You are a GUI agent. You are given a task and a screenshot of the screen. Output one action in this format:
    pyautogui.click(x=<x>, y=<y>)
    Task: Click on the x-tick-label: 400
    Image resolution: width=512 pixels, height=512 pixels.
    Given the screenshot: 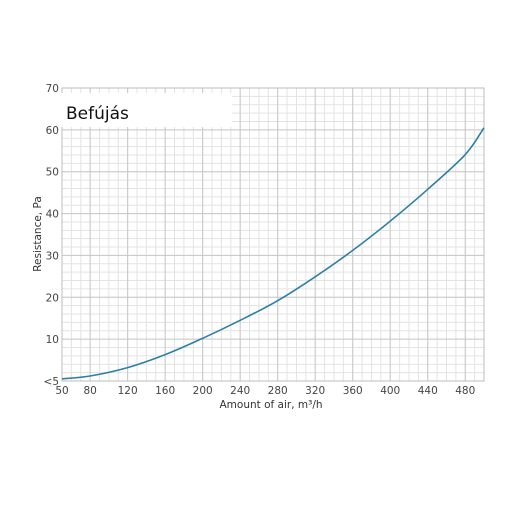 What is the action you would take?
    pyautogui.click(x=390, y=391)
    